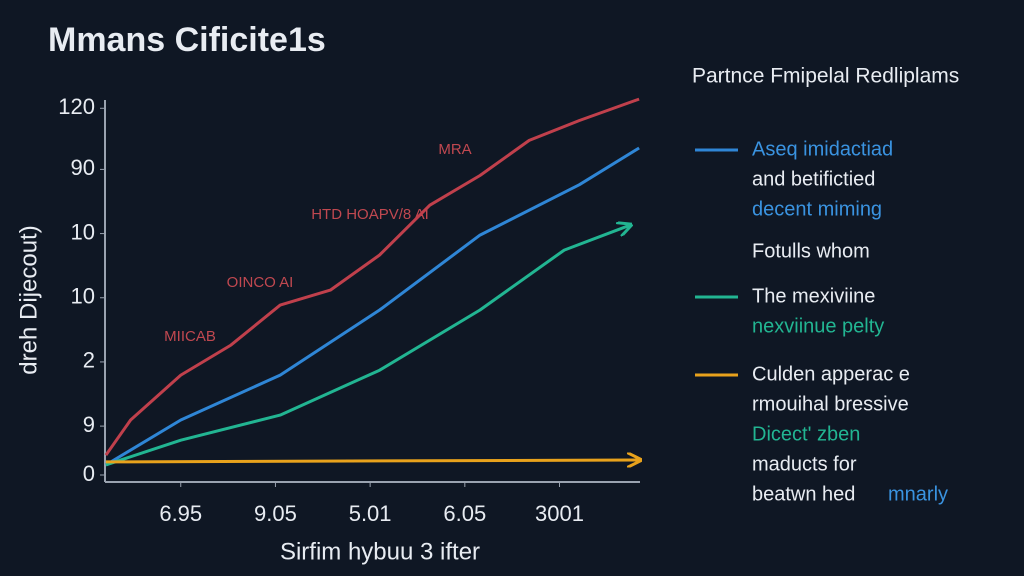 The image size is (1024, 576). What do you see at coordinates (370, 214) in the screenshot?
I see `annotation: HTD HOAPV/8 AI` at bounding box center [370, 214].